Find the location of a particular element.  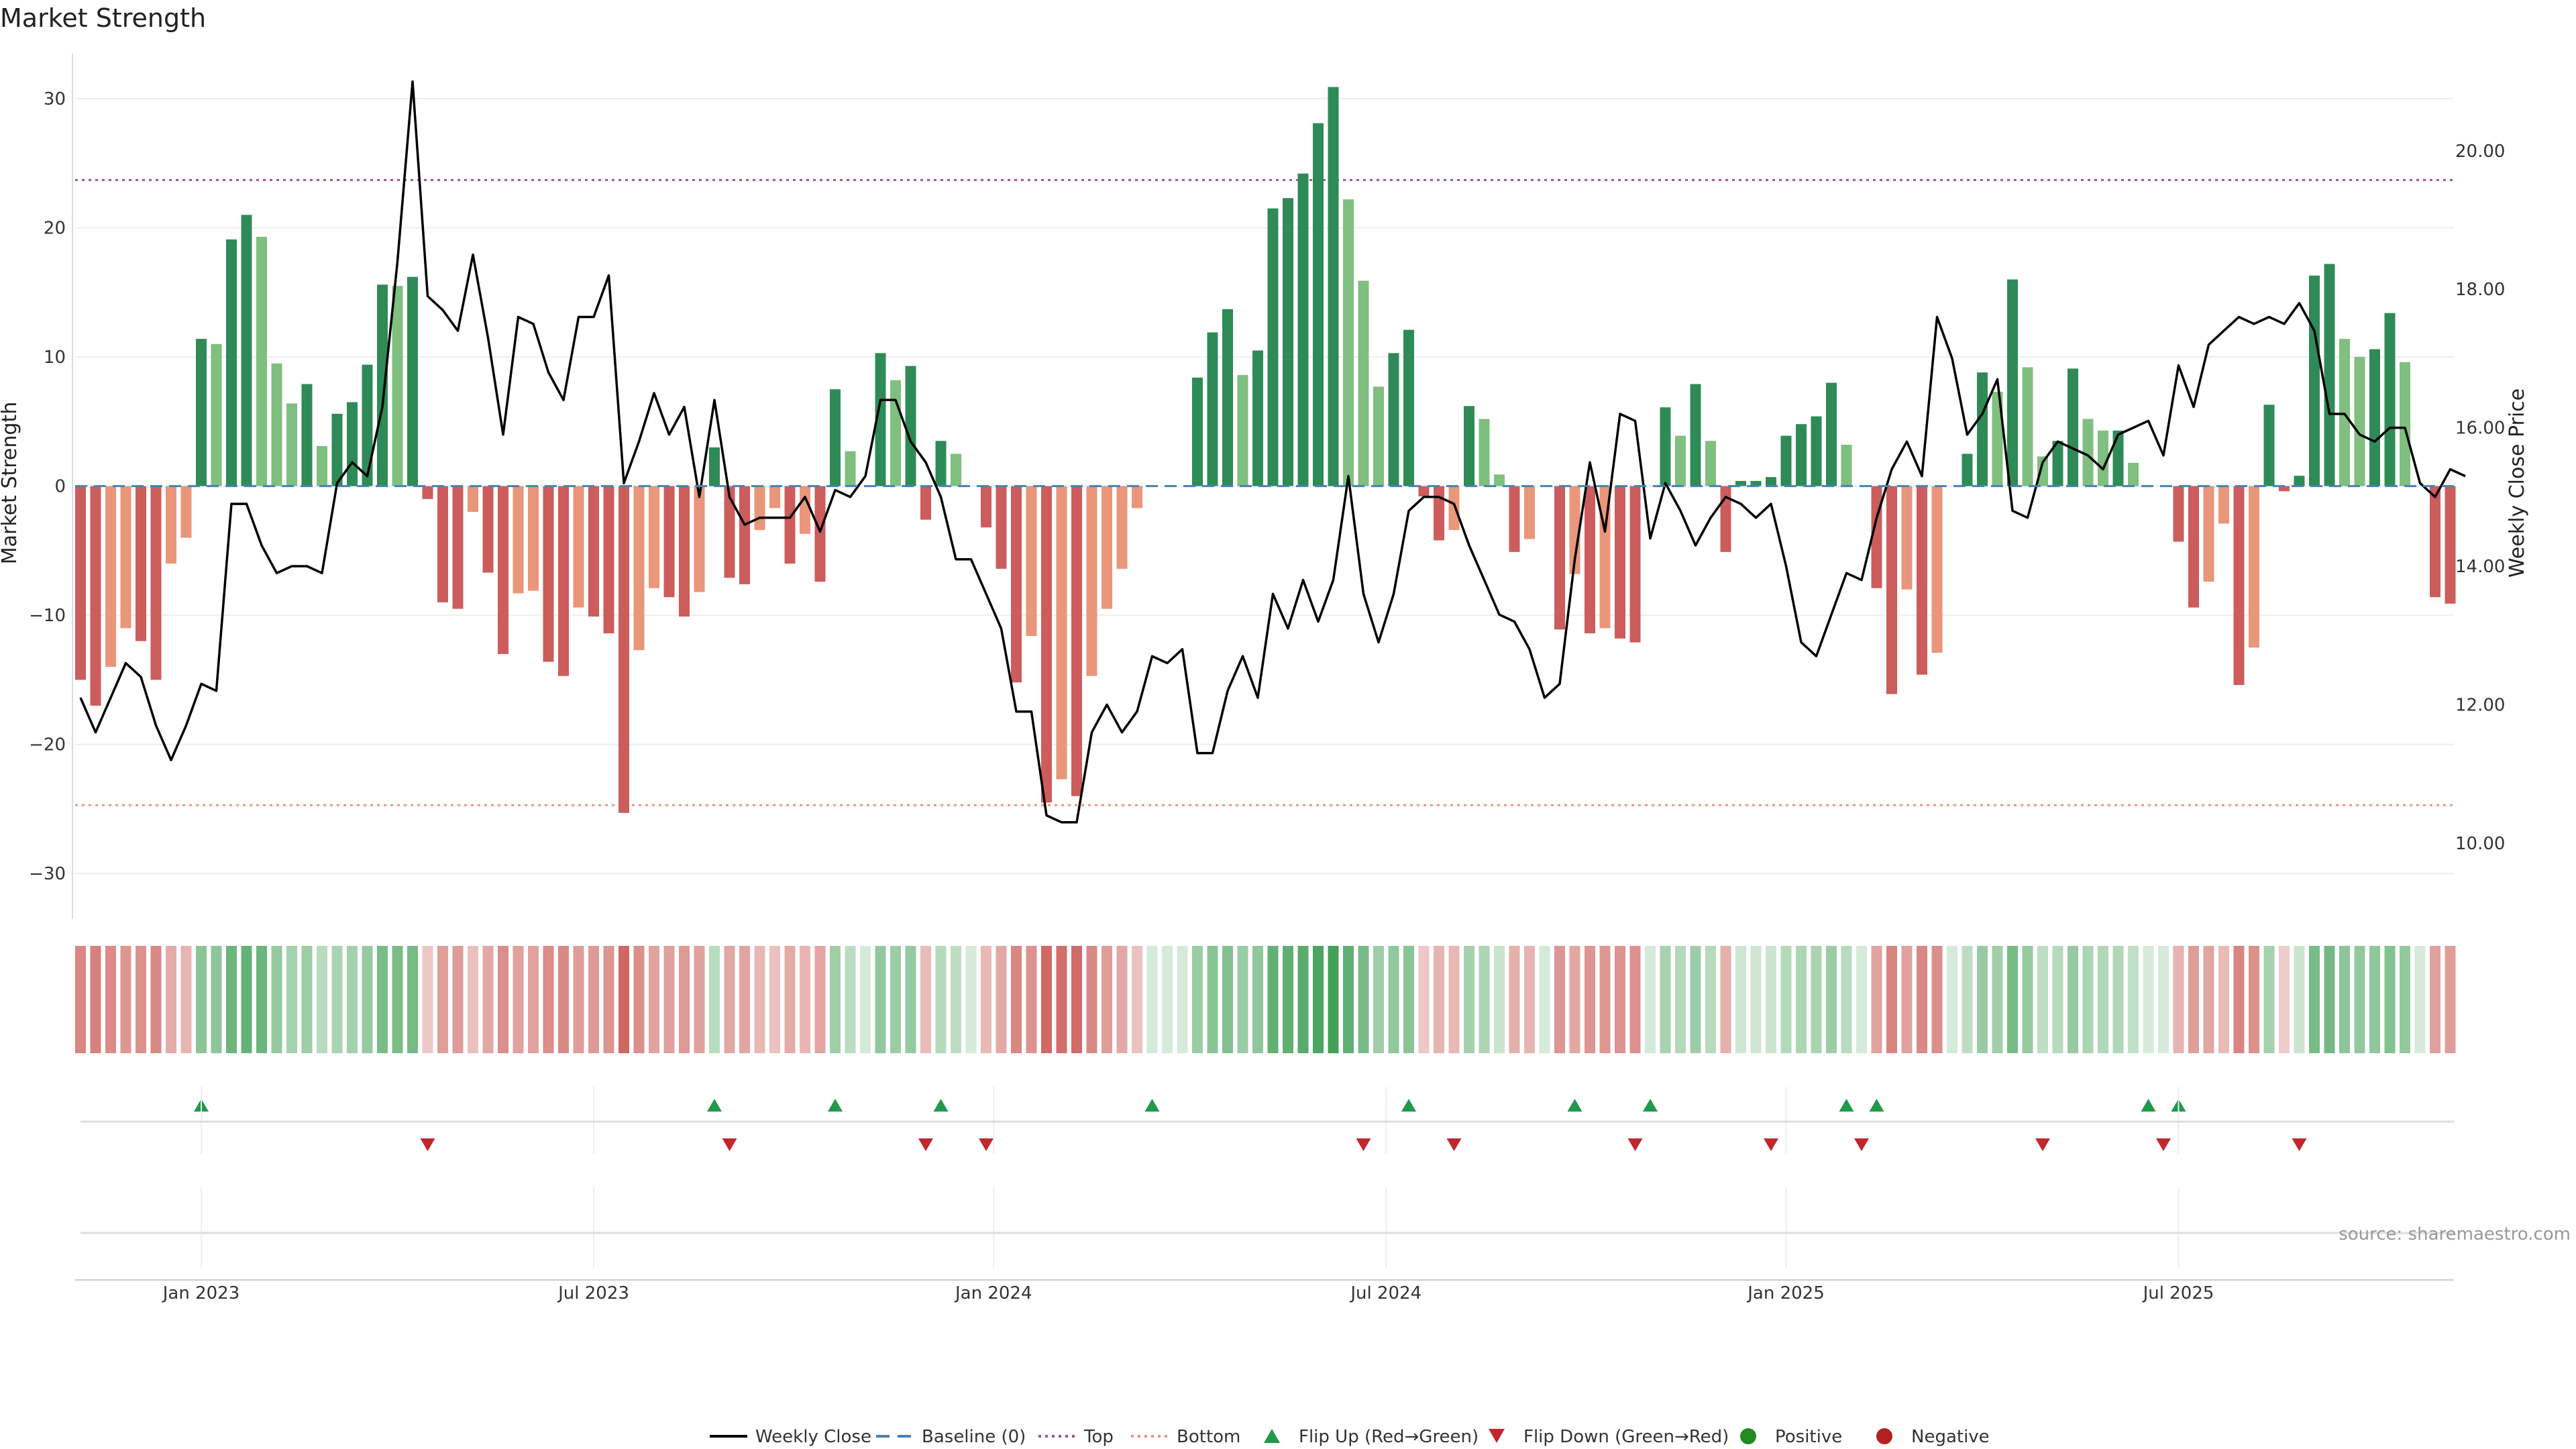

x-tick-label: Jul 2025 is located at coordinates (2178, 1293).